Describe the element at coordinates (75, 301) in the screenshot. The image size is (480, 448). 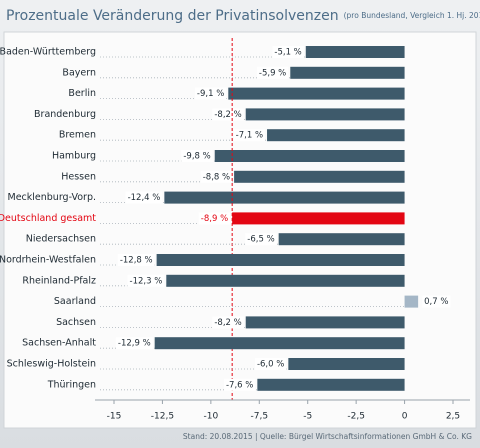
I see `category-label: Saarland` at that location.